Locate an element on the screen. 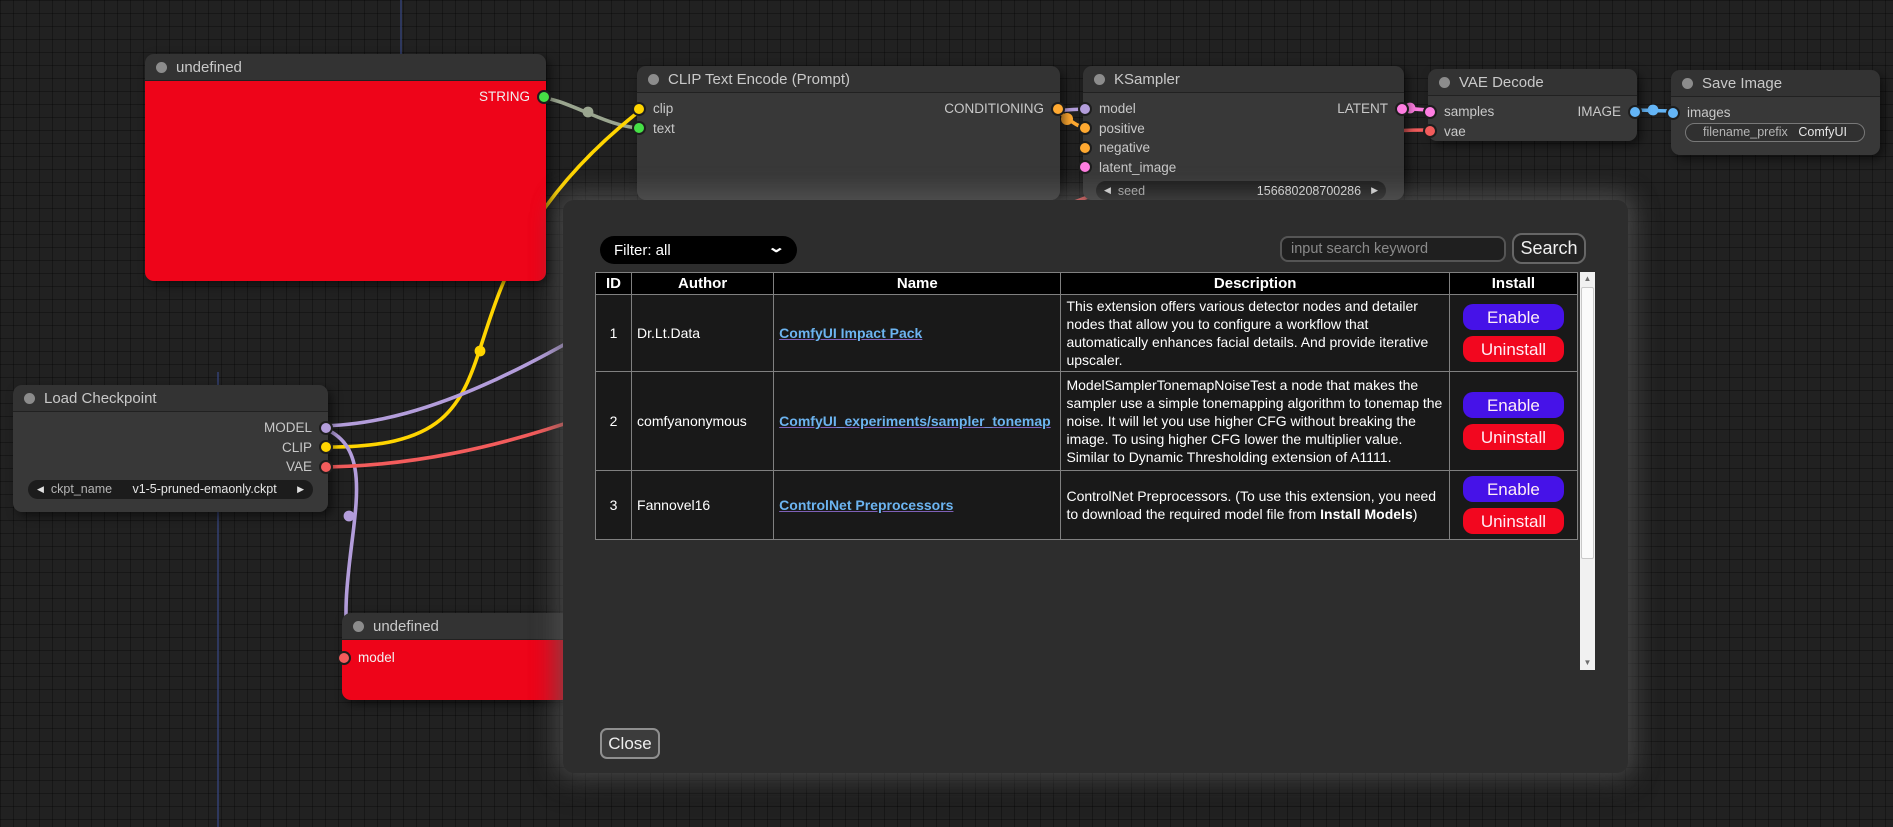 Image resolution: width=1893 pixels, height=827 pixels. seed-widget-label: seed is located at coordinates (1131, 190).